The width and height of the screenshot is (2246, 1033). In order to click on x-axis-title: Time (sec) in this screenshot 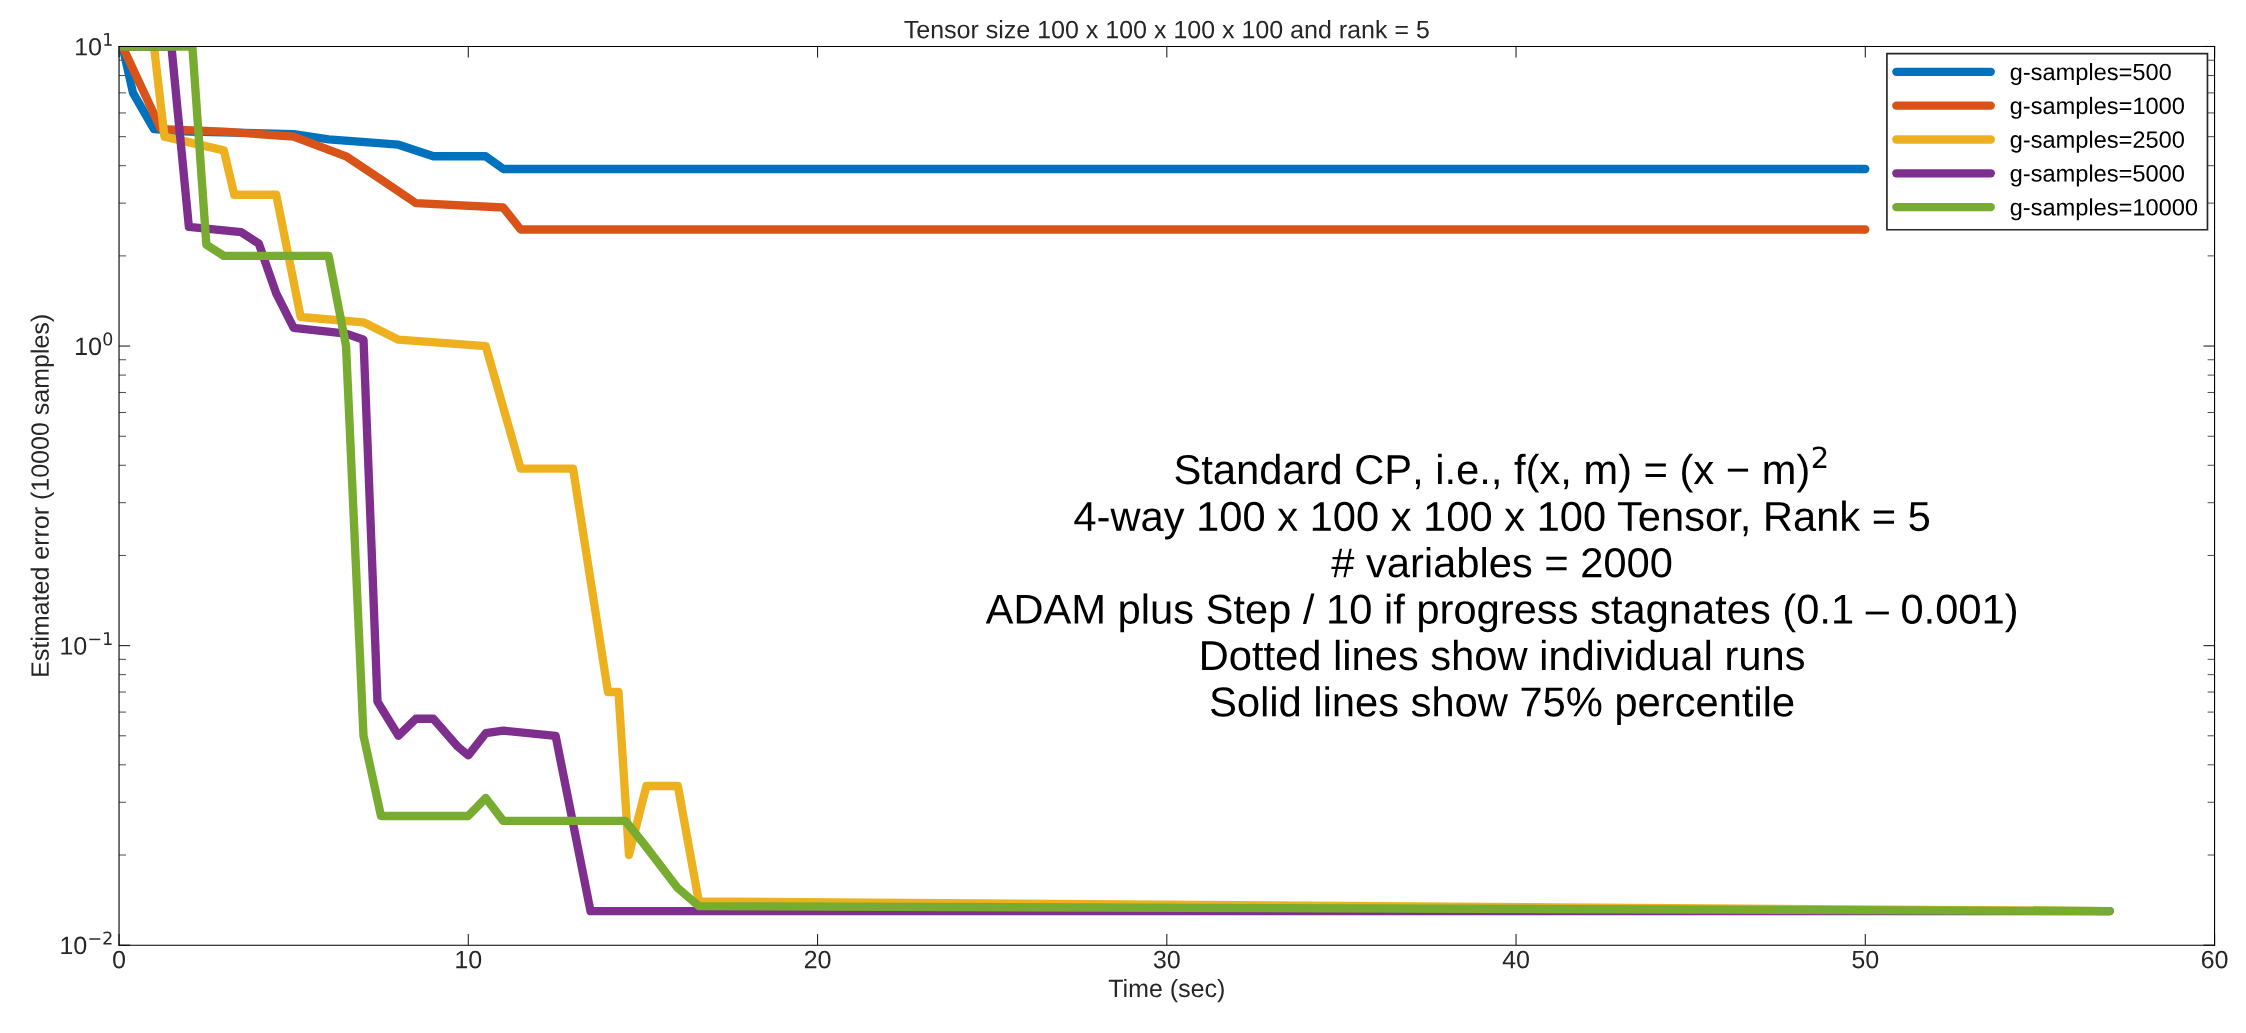, I will do `click(1166, 990)`.